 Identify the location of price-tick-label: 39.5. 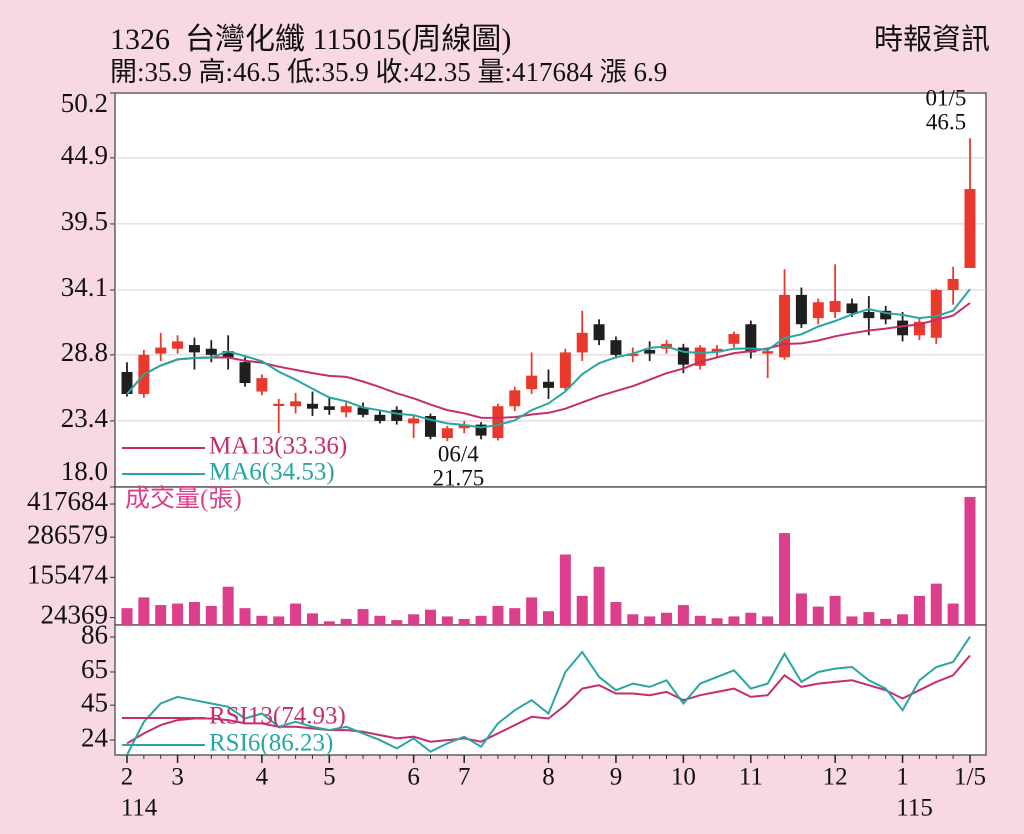
(84, 221).